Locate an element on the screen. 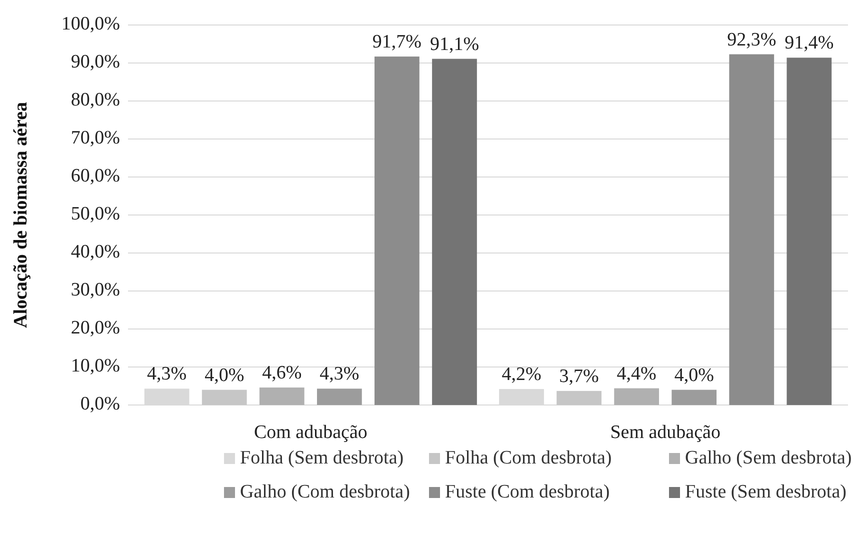 This screenshot has width=863, height=534. legend-label: Galho (Sem desbrota) is located at coordinates (768, 457).